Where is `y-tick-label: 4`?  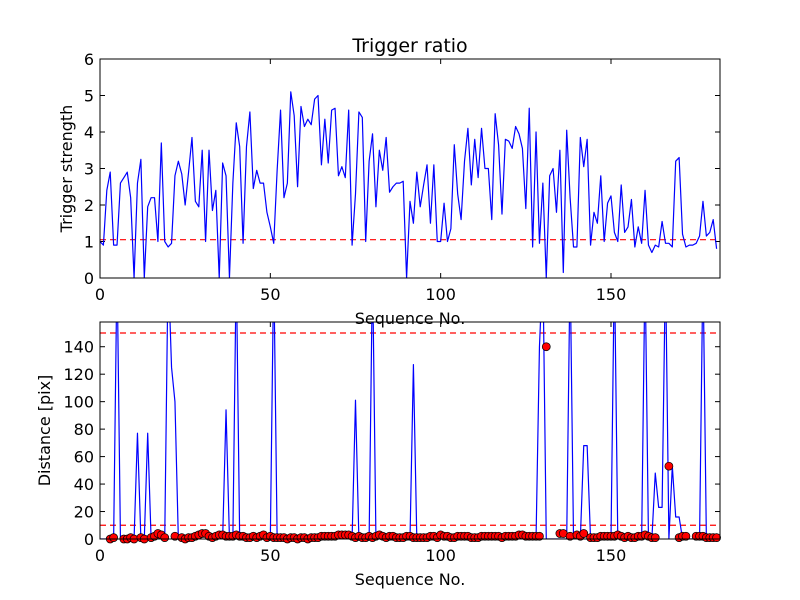 y-tick-label: 4 is located at coordinates (89, 132).